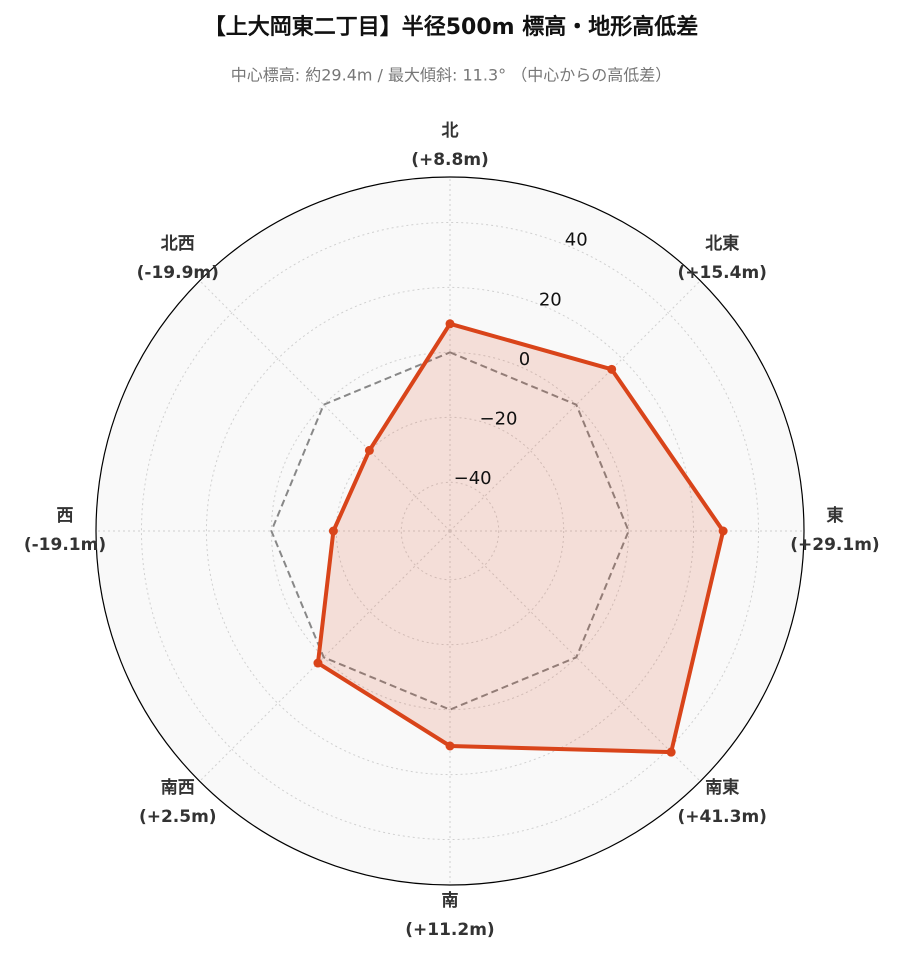  I want to click on radial-tick-label: −20, so click(499, 418).